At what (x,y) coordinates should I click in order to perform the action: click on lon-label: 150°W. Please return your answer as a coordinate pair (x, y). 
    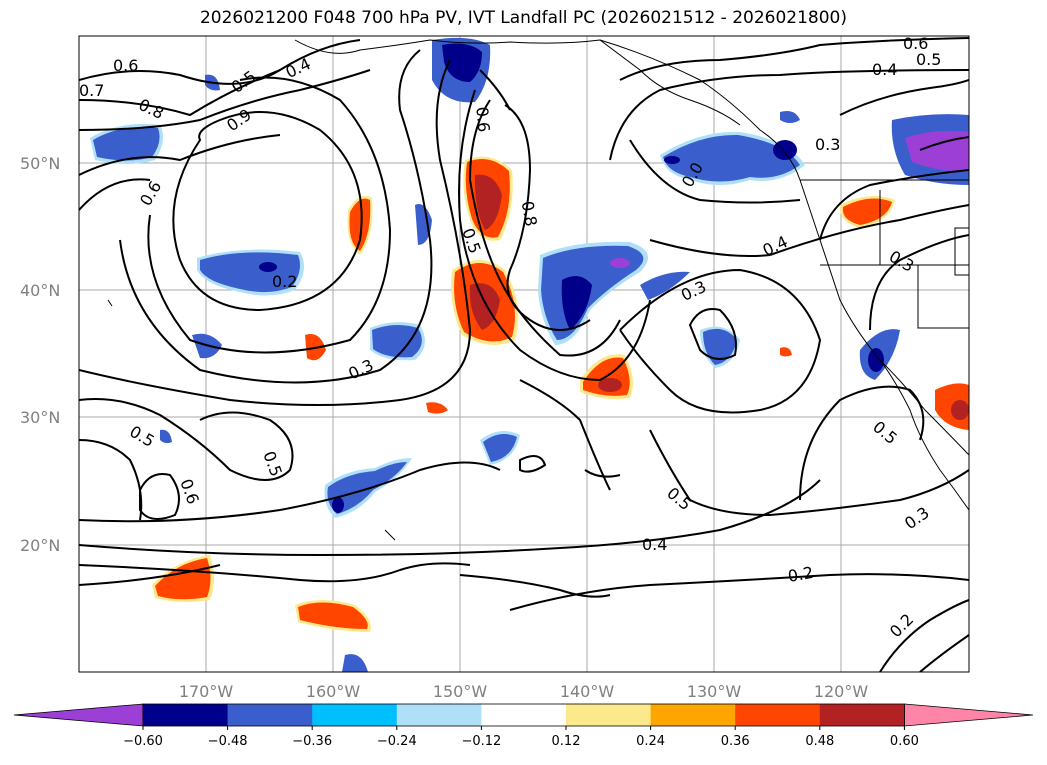
    Looking at the image, I should click on (460, 691).